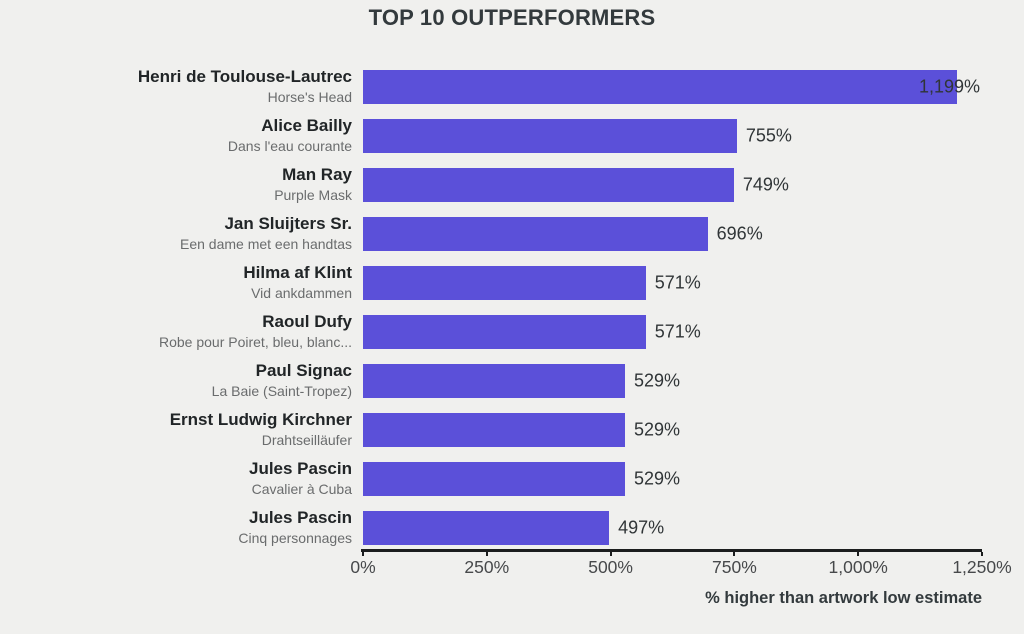  I want to click on x-axis-tick-label: 250%, so click(487, 567).